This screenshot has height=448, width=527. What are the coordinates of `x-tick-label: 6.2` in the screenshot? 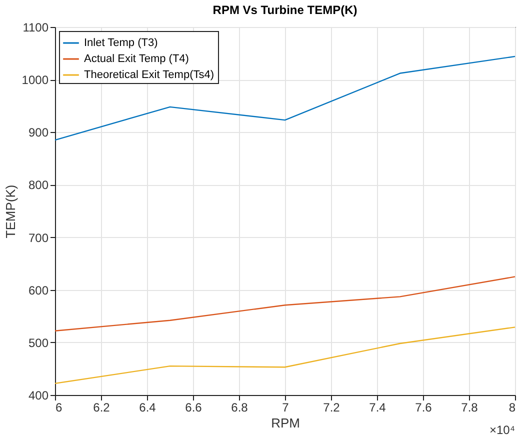 It's located at (101, 407).